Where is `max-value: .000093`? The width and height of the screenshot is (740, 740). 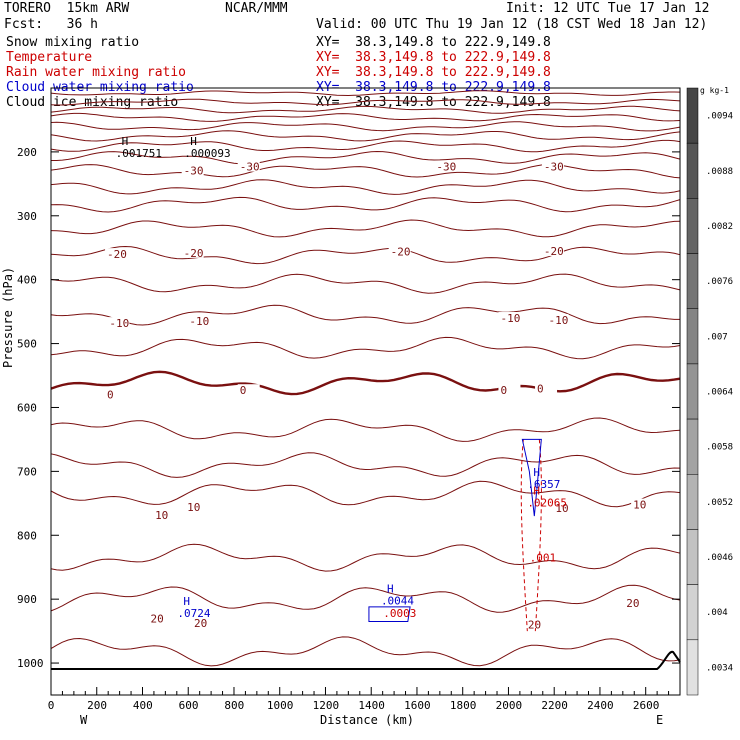 max-value: .000093 is located at coordinates (207, 153).